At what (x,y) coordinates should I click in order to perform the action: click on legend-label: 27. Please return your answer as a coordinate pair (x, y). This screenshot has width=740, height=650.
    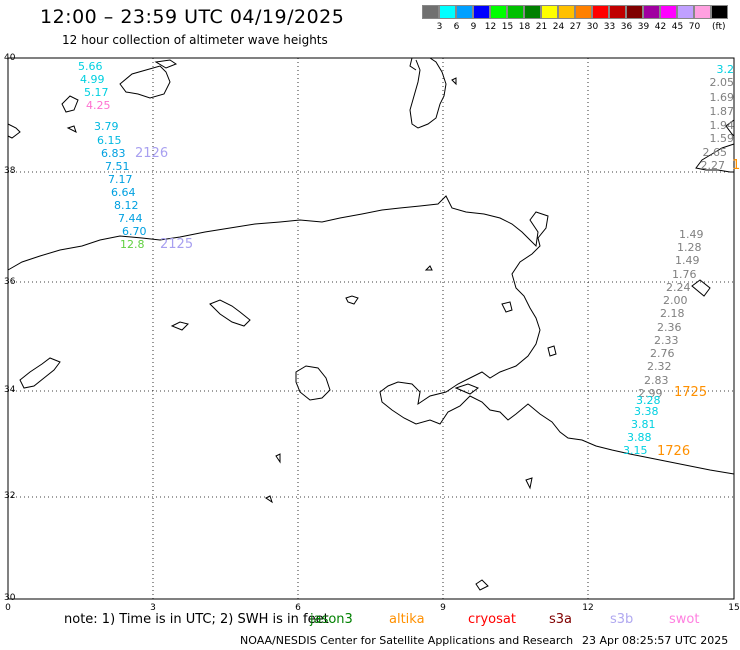
    Looking at the image, I should click on (575, 27).